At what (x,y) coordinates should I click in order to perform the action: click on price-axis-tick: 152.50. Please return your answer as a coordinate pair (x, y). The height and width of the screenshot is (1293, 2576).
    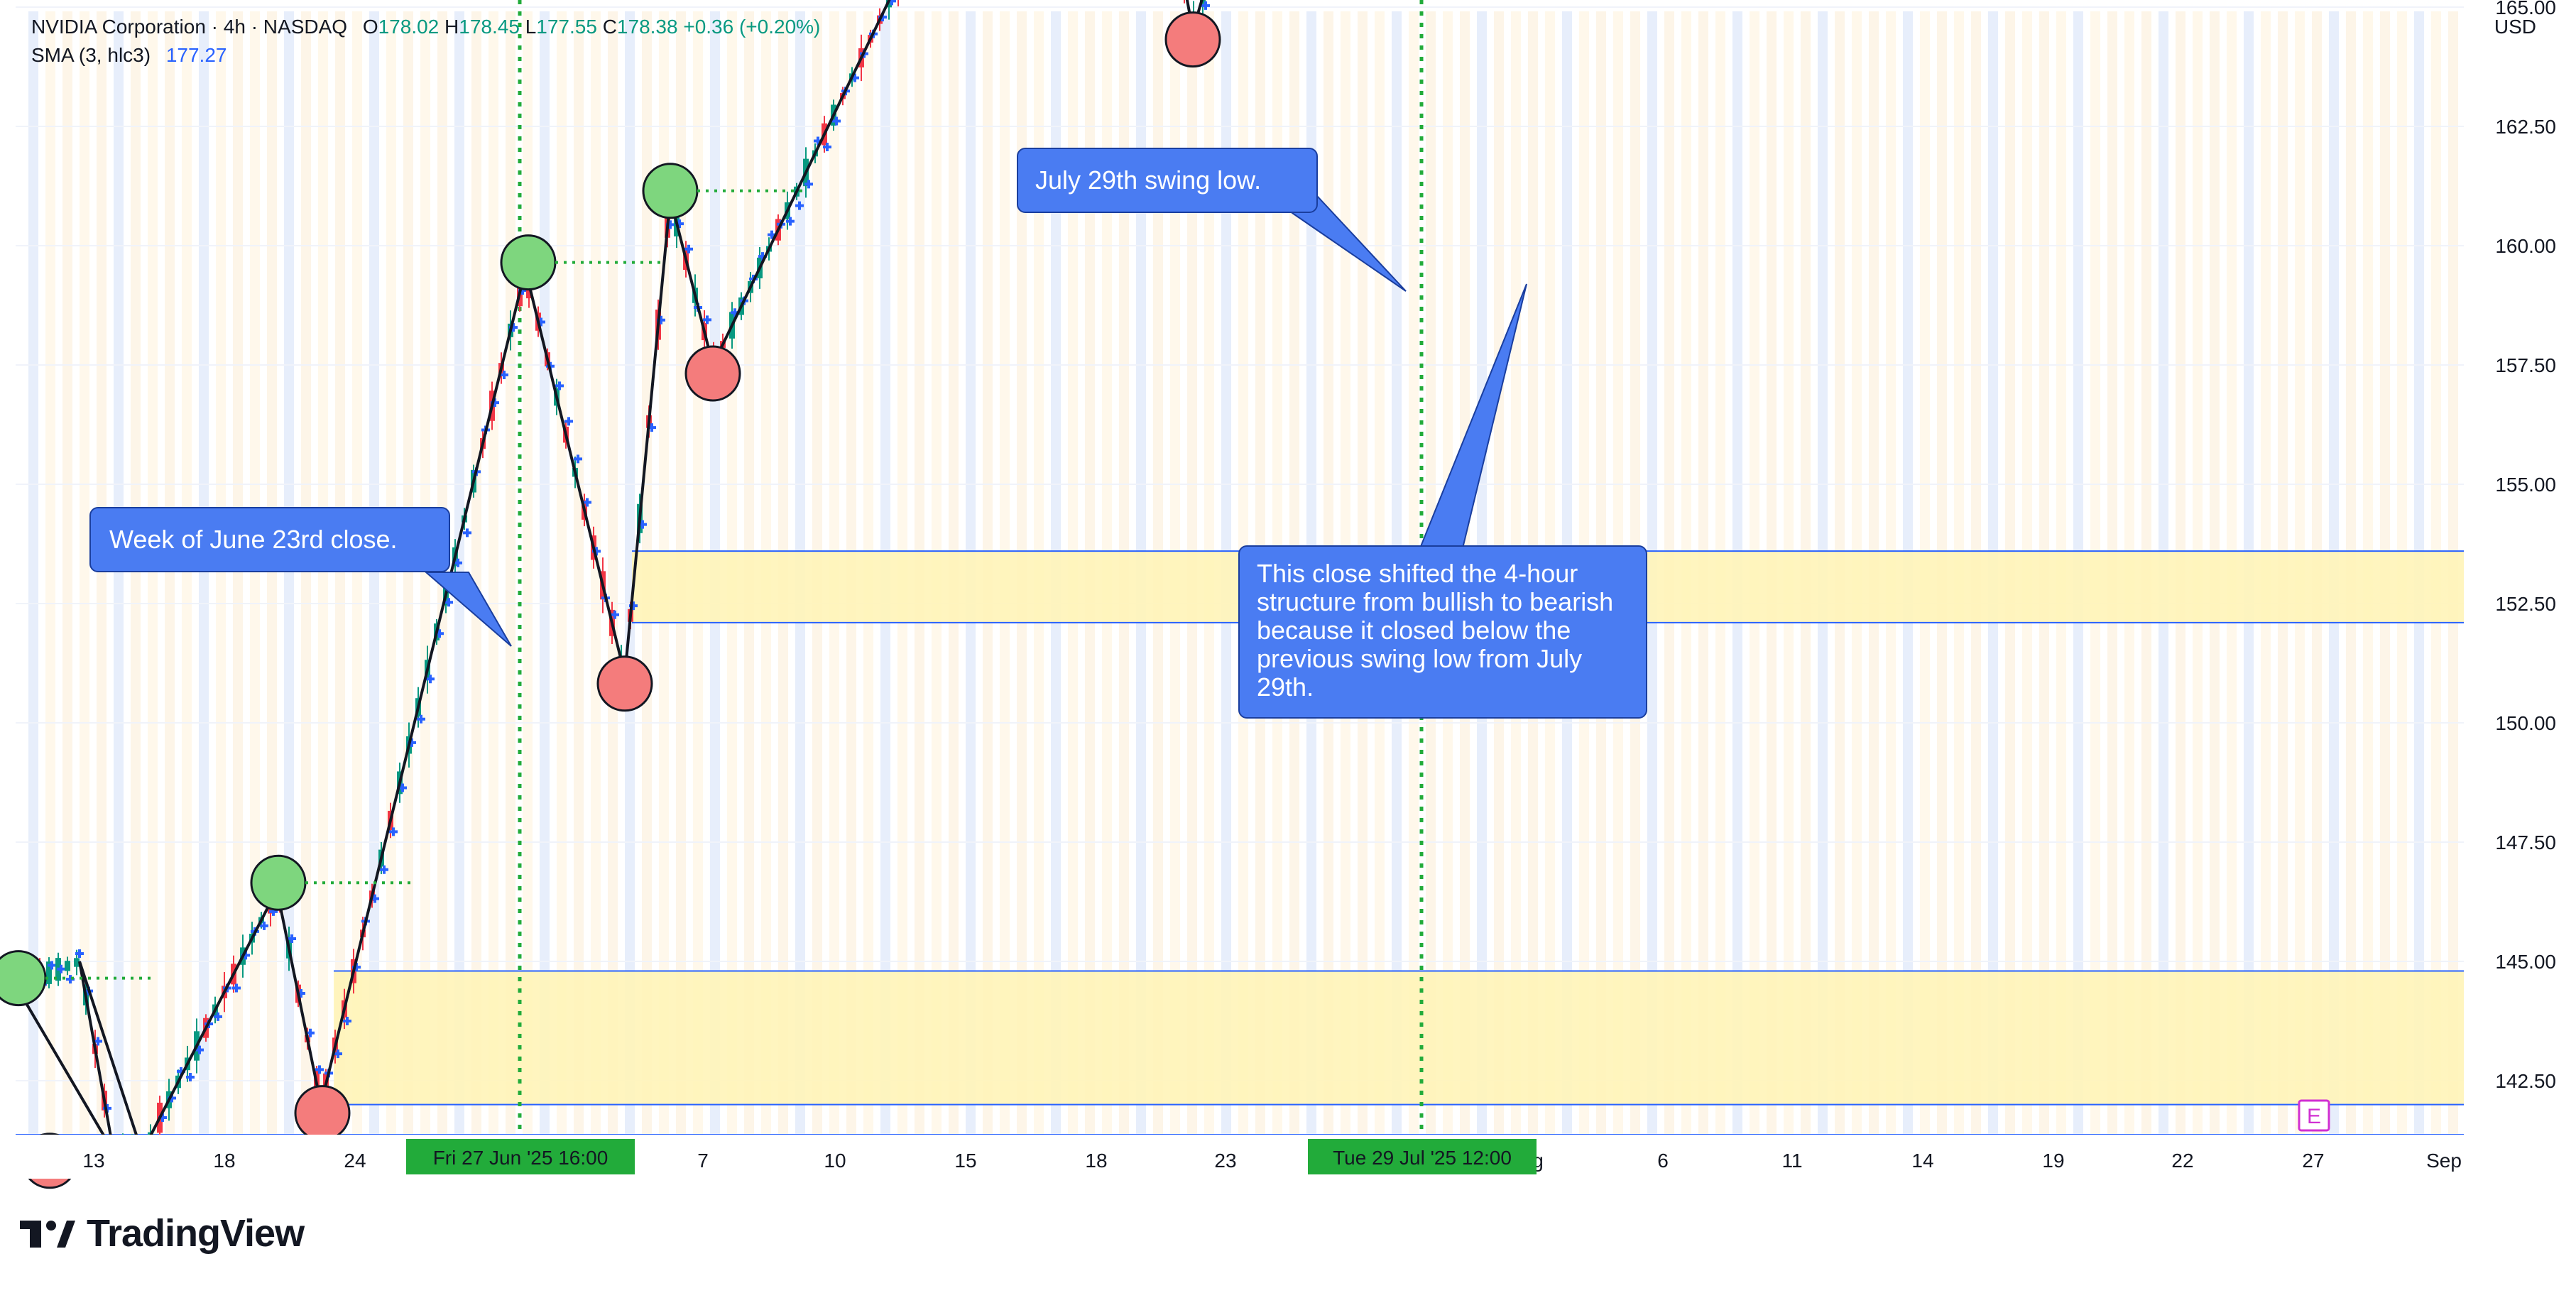
    Looking at the image, I should click on (2525, 604).